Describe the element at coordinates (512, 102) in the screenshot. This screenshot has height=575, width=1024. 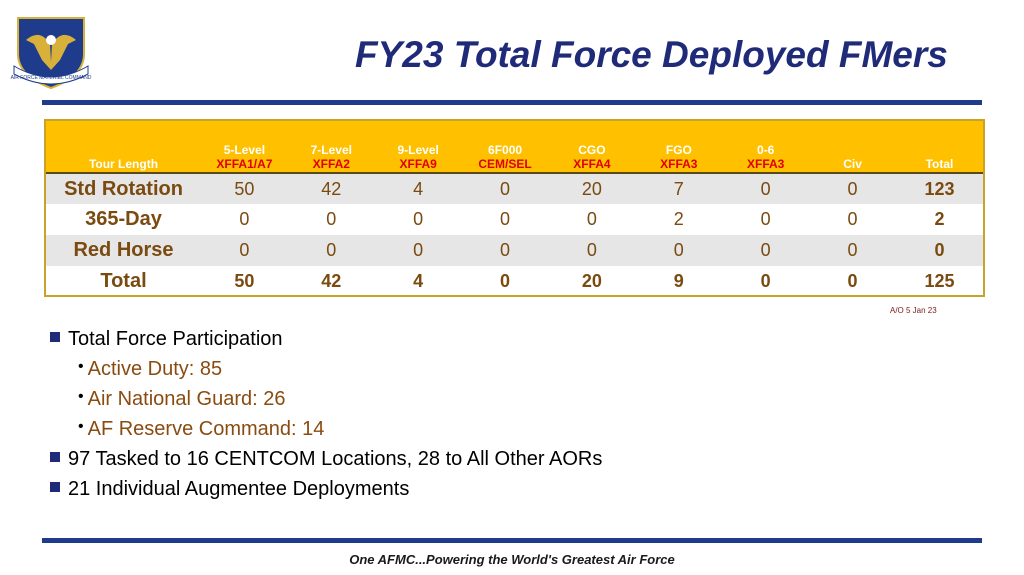
I see `top-divider` at that location.